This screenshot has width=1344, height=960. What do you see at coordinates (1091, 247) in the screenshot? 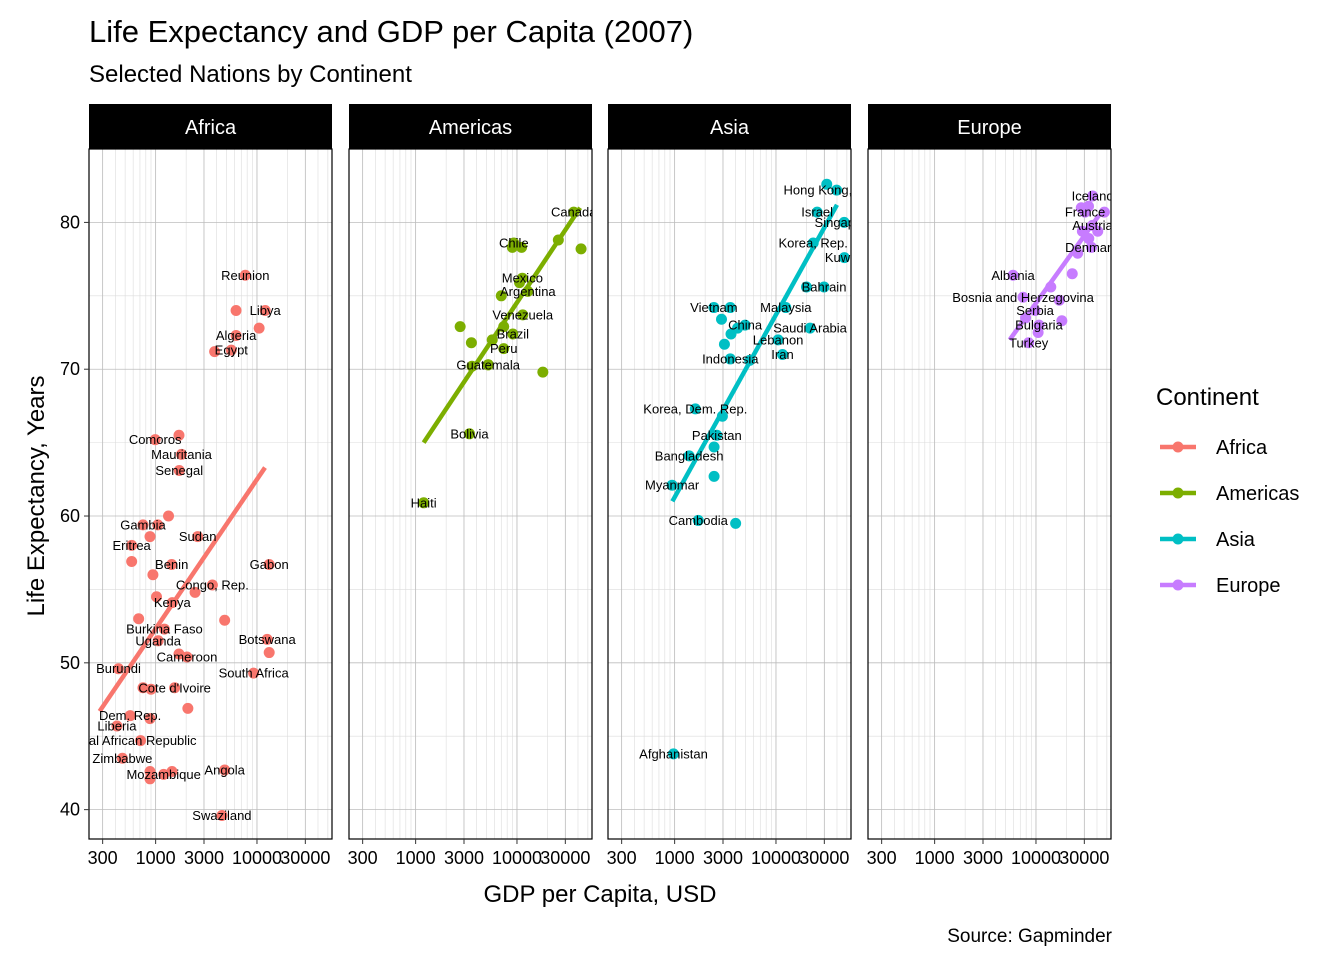
I see `point-label: Denmark` at bounding box center [1091, 247].